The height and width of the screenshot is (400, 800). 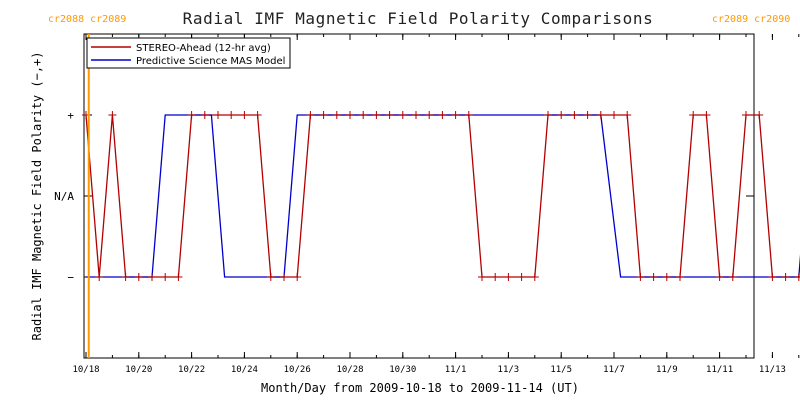 I want to click on carrington-right-label: cr2089 cr2090, so click(x=751, y=19).